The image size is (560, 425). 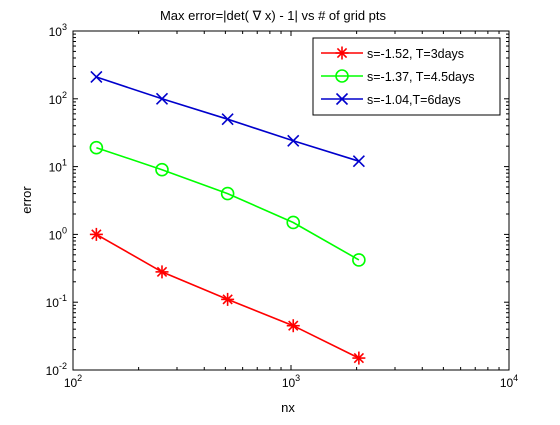 I want to click on legend-entry: s=-1.52, T=3days, so click(x=392, y=53).